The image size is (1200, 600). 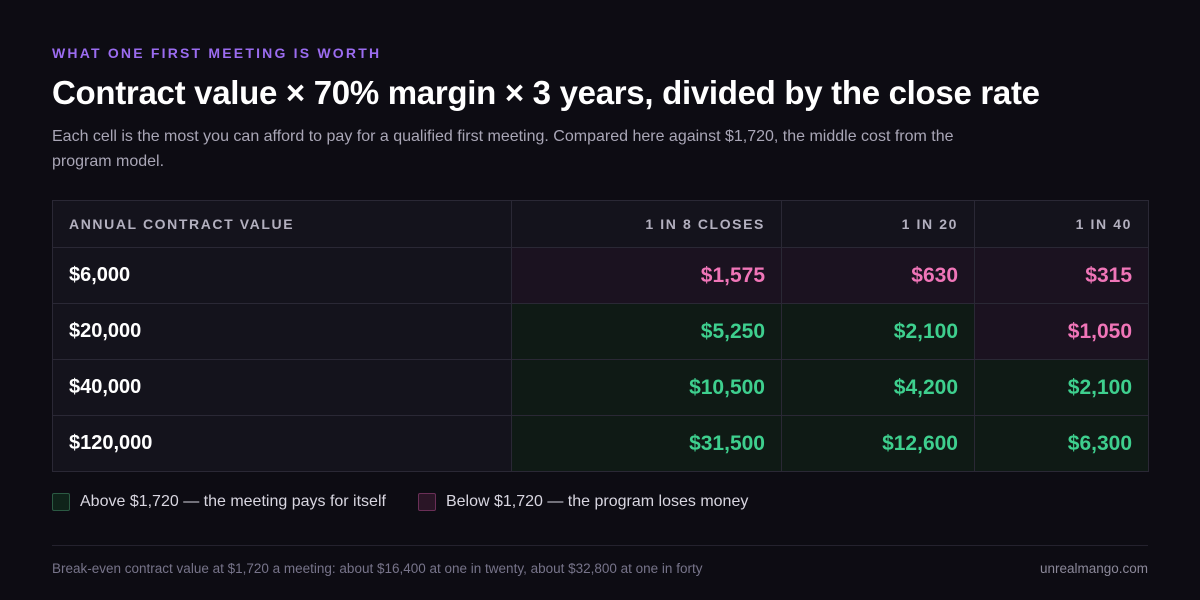 I want to click on table-row: $40,000 $10,500 $4,200 $2,100, so click(x=600, y=387).